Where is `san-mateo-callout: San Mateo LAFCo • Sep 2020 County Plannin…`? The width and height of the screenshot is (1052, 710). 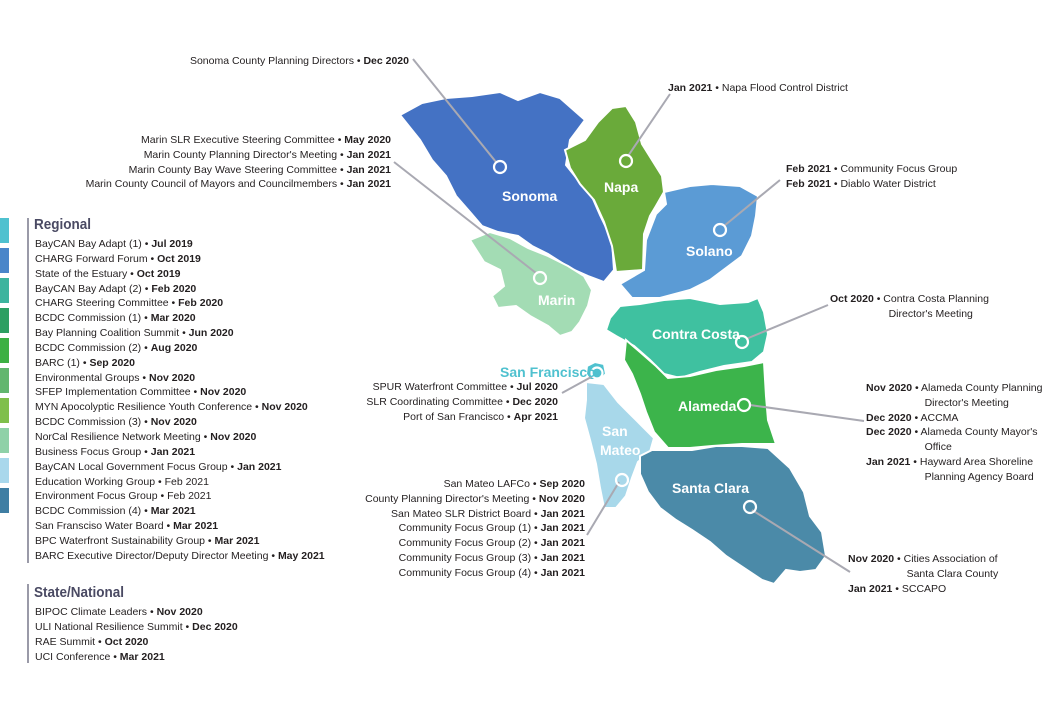
san-mateo-callout: San Mateo LAFCo • Sep 2020 County Plannin… is located at coordinates (475, 529).